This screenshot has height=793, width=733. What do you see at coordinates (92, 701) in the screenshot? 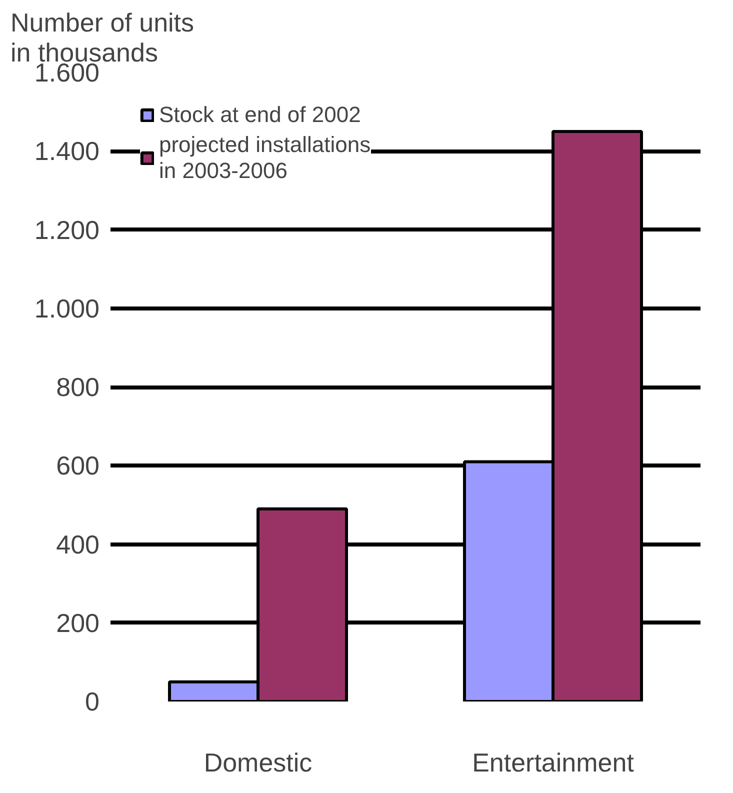
I see `y-tick-label: 0` at bounding box center [92, 701].